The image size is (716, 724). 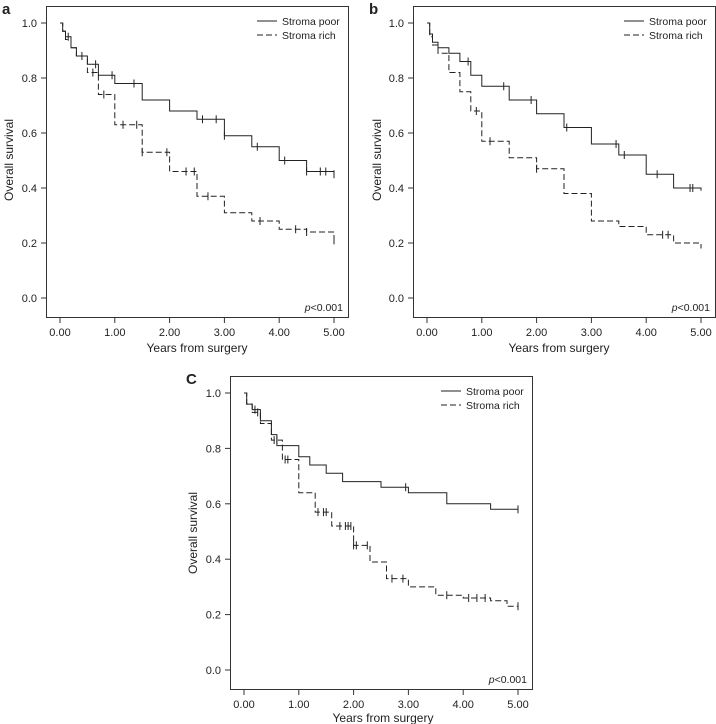 What do you see at coordinates (6, 9) in the screenshot?
I see `panel-letter: a` at bounding box center [6, 9].